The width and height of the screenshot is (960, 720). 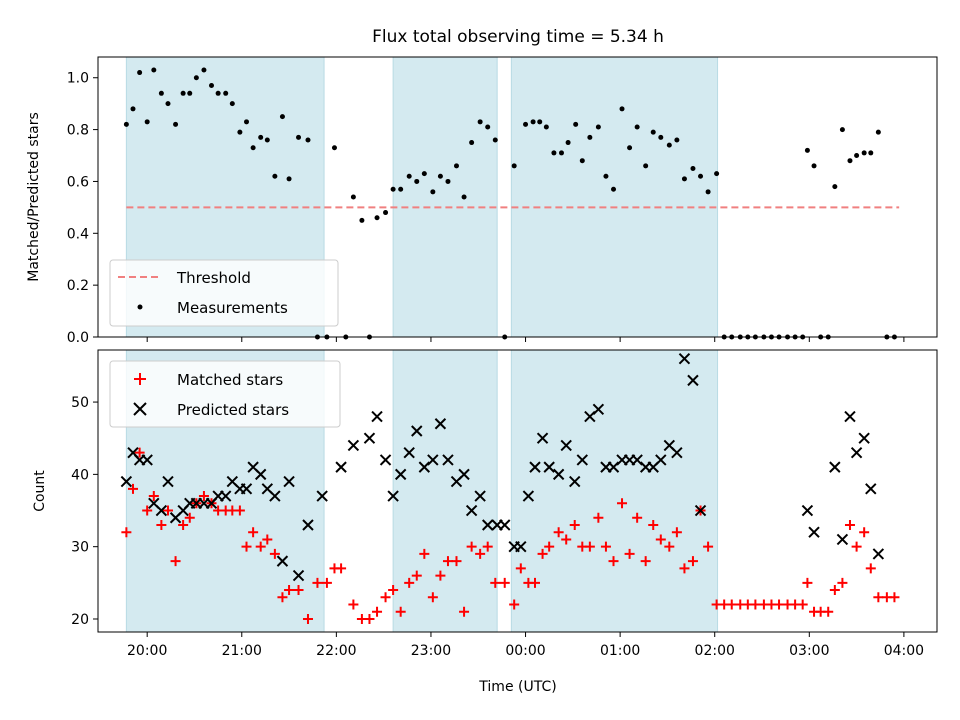 What do you see at coordinates (78, 182) in the screenshot?
I see `y-tick-label: 0.6` at bounding box center [78, 182].